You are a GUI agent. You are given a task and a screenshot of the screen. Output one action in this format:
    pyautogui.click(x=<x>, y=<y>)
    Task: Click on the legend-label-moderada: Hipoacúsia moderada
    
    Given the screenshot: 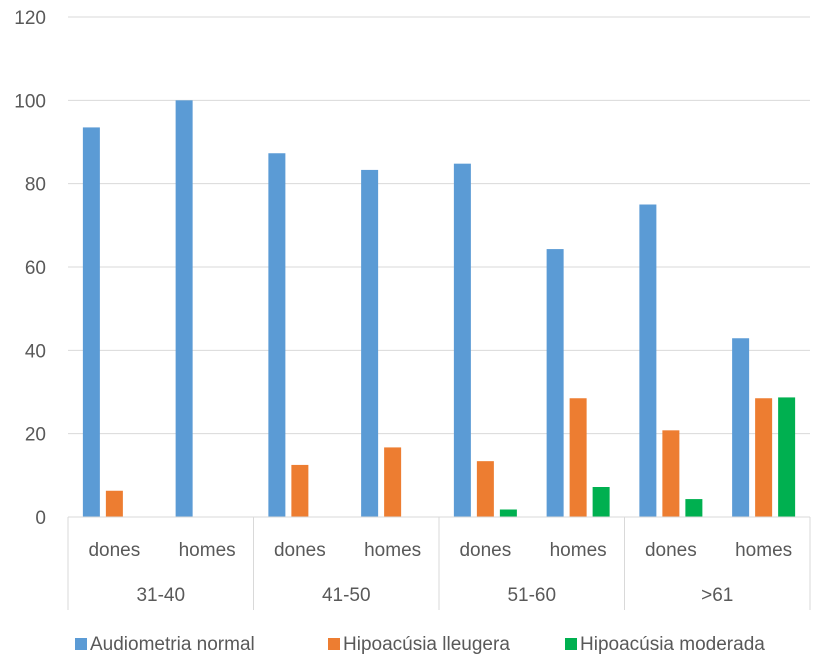 What is the action you would take?
    pyautogui.click(x=672, y=644)
    